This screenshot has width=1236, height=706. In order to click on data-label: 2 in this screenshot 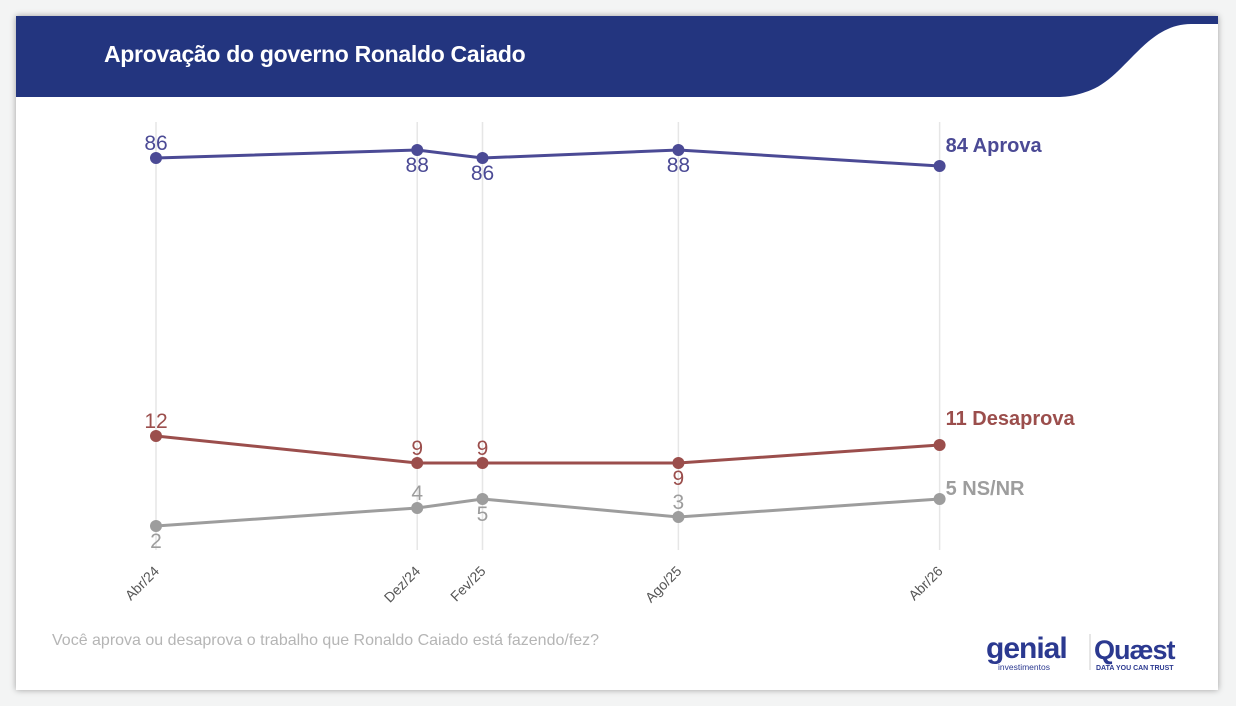, I will do `click(156, 541)`.